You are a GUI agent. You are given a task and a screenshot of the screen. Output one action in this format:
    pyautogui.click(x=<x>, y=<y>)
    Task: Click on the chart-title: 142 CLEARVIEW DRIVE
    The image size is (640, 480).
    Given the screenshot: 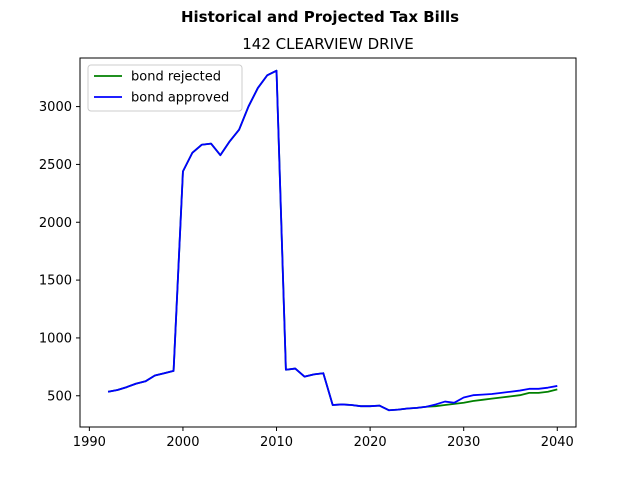 What is the action you would take?
    pyautogui.click(x=327, y=44)
    